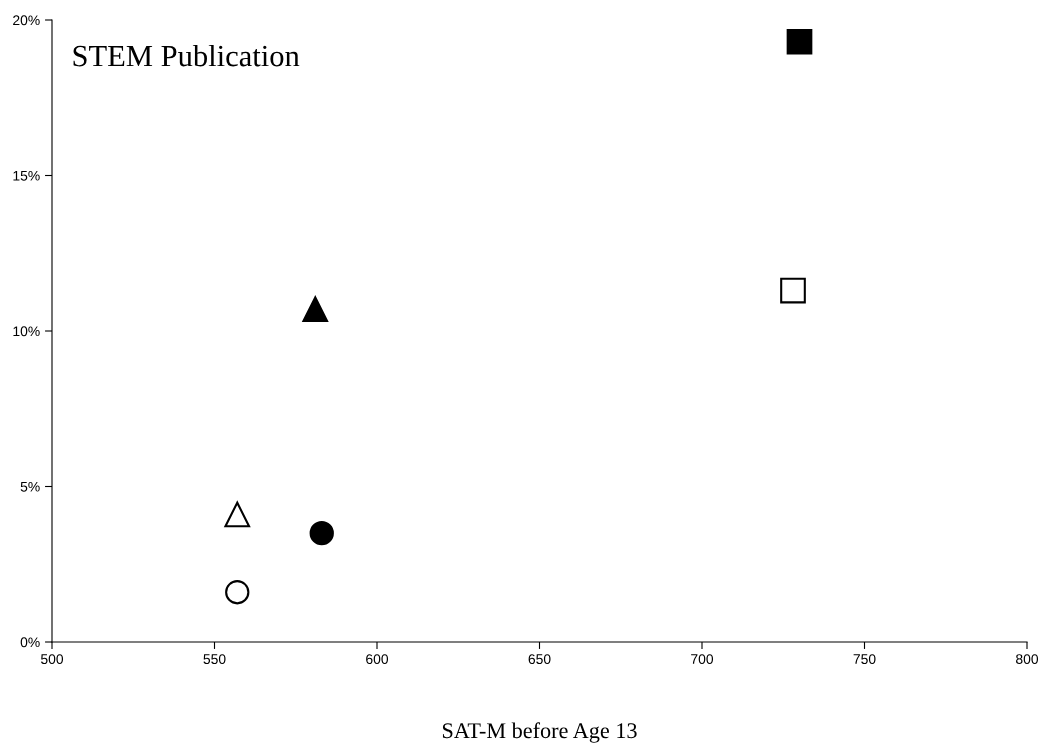  Describe the element at coordinates (539, 659) in the screenshot. I see `x-tick-label: 650` at that location.